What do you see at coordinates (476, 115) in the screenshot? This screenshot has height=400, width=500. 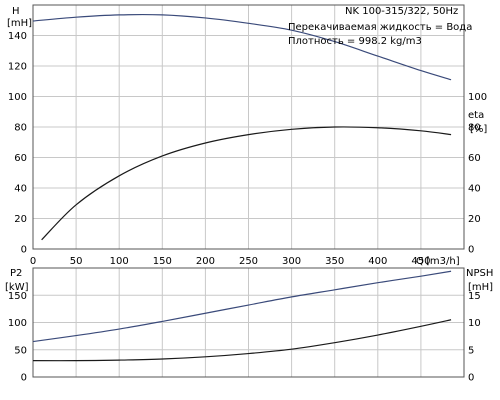 I see `top-right-axis-label: eta` at bounding box center [476, 115].